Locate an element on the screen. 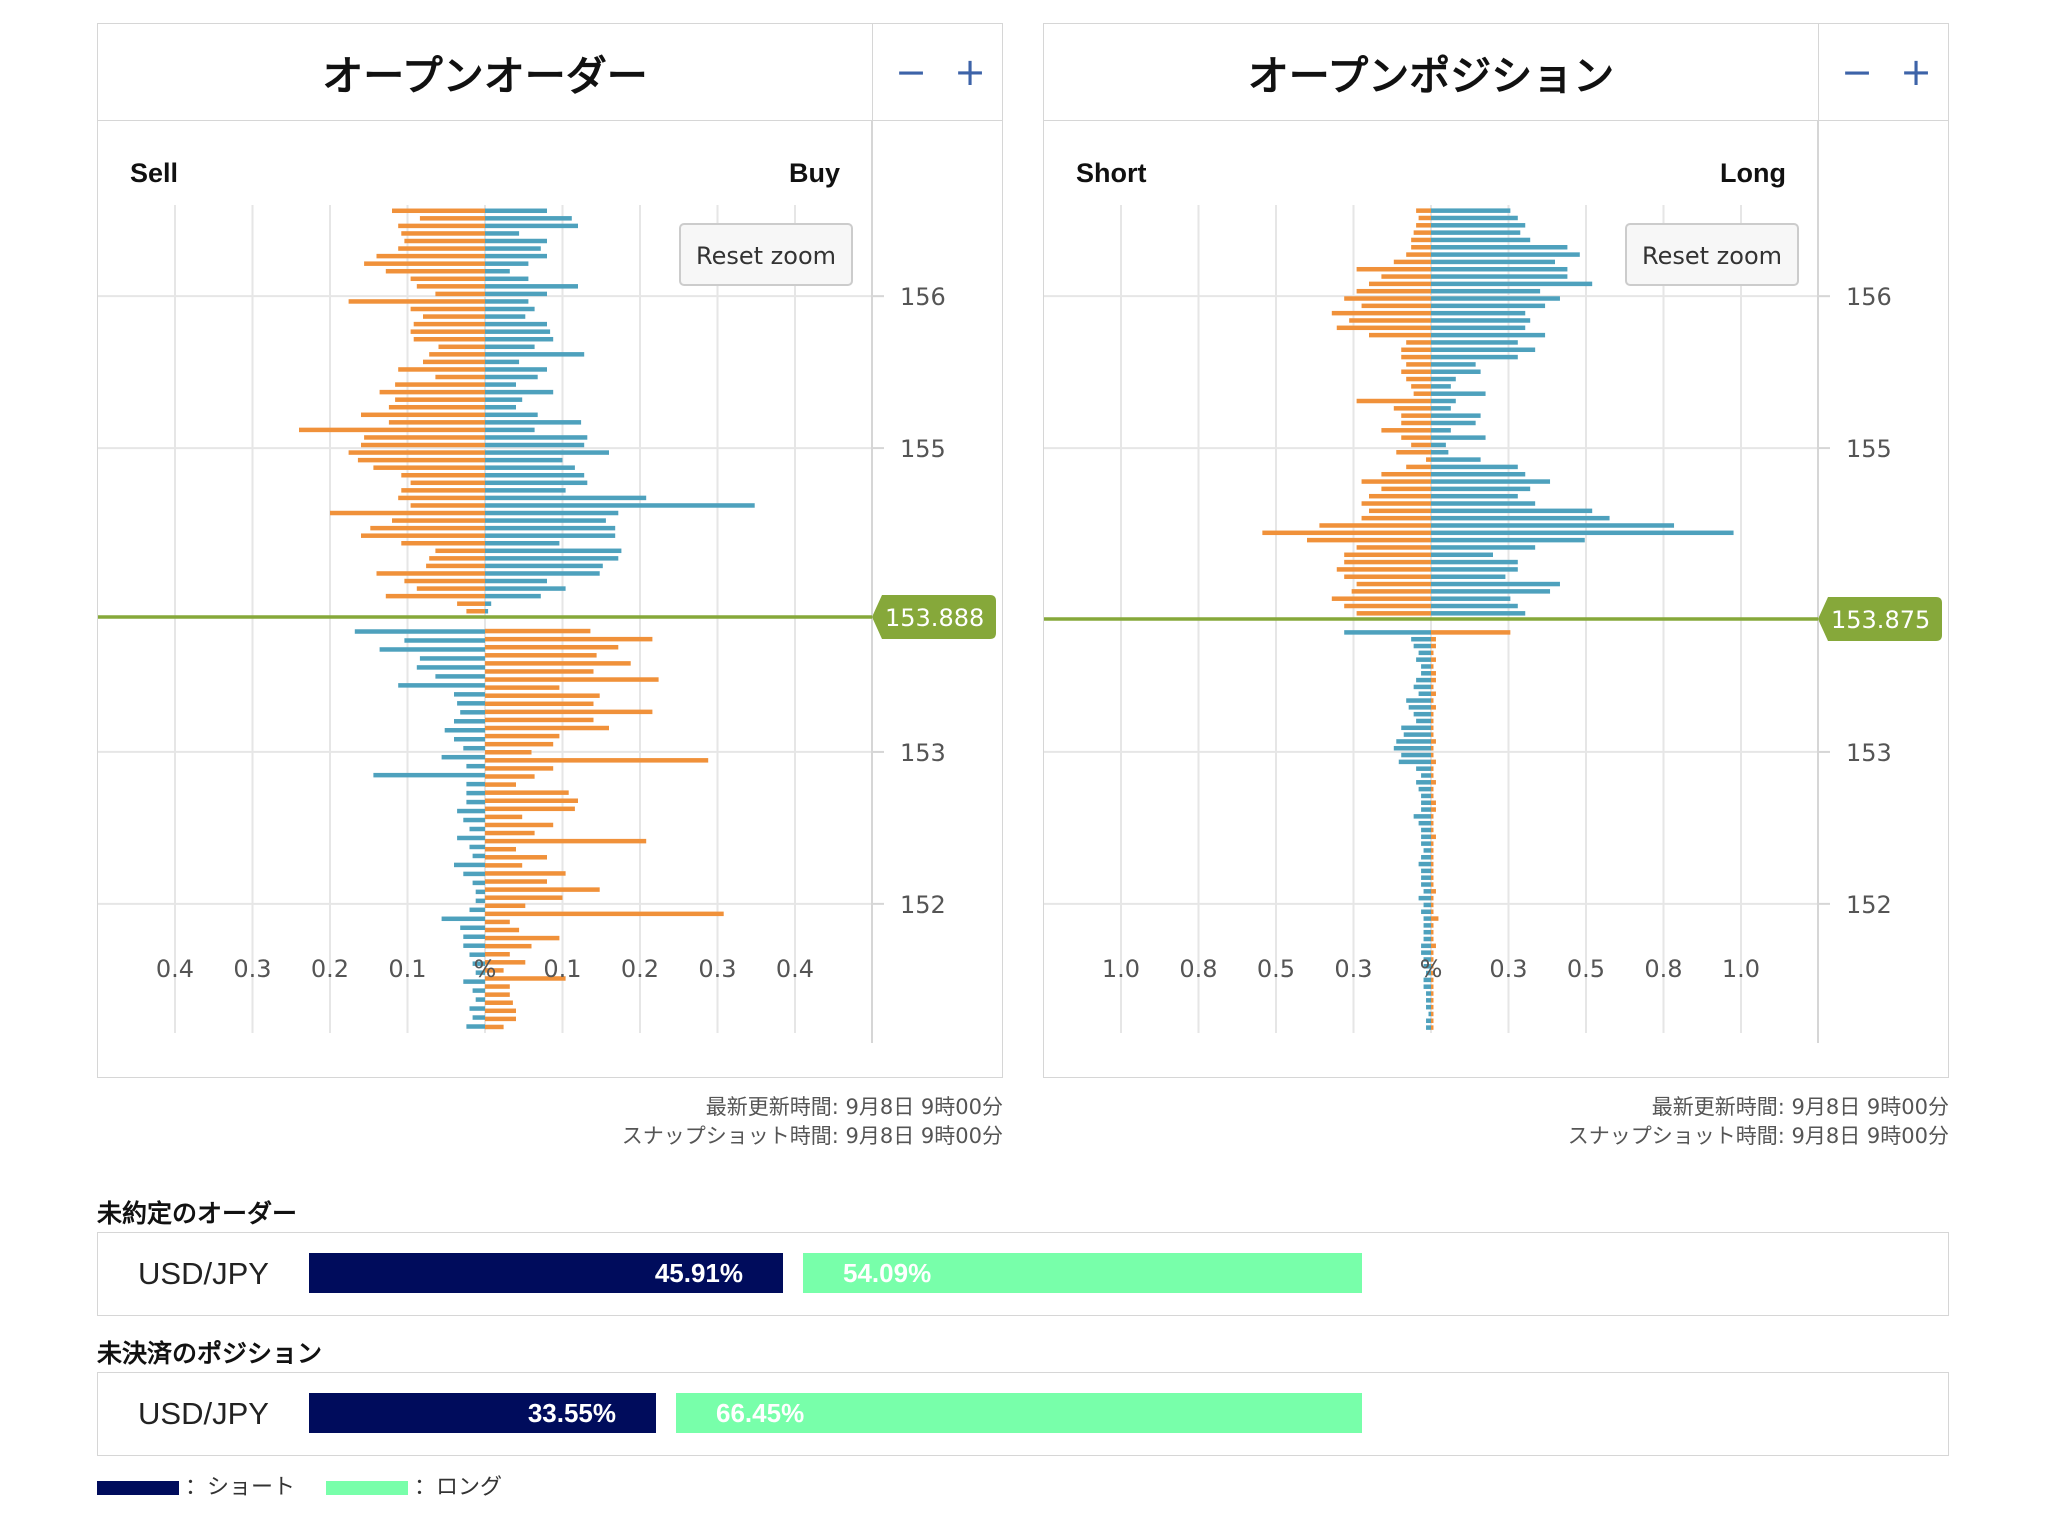  x-tick-label: % is located at coordinates (485, 969).